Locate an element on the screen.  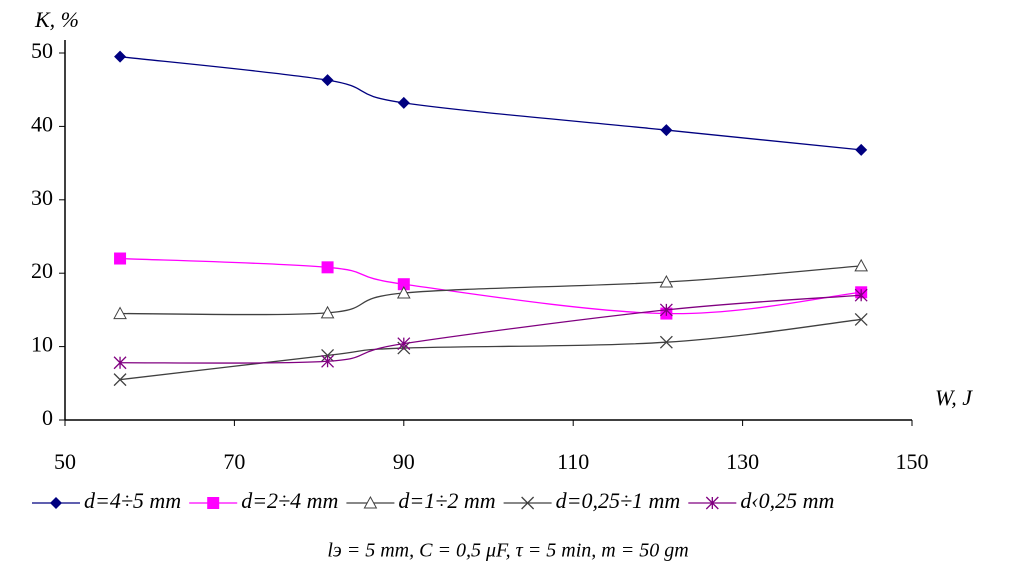
legend-item: d=4÷5 mm is located at coordinates (106, 500).